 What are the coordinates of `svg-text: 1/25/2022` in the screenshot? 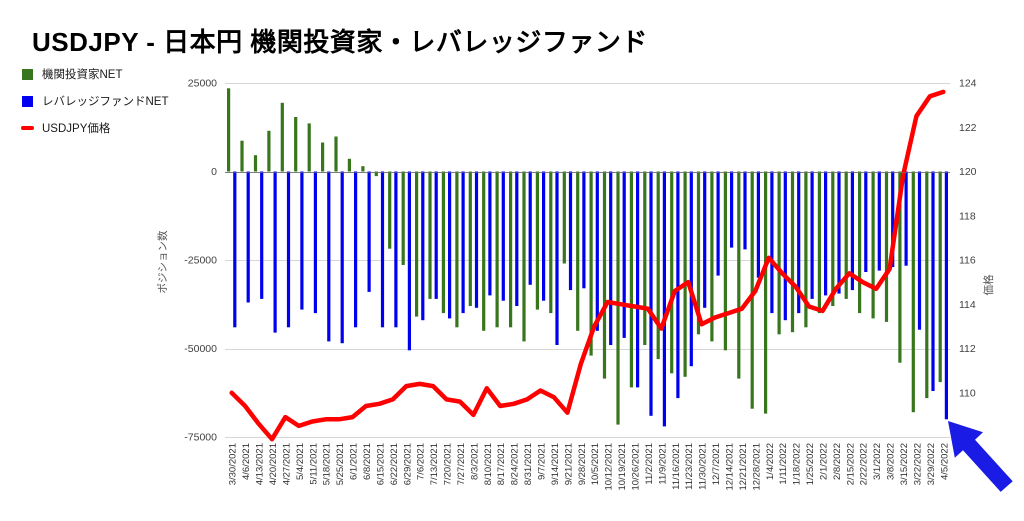 It's located at (810, 464).